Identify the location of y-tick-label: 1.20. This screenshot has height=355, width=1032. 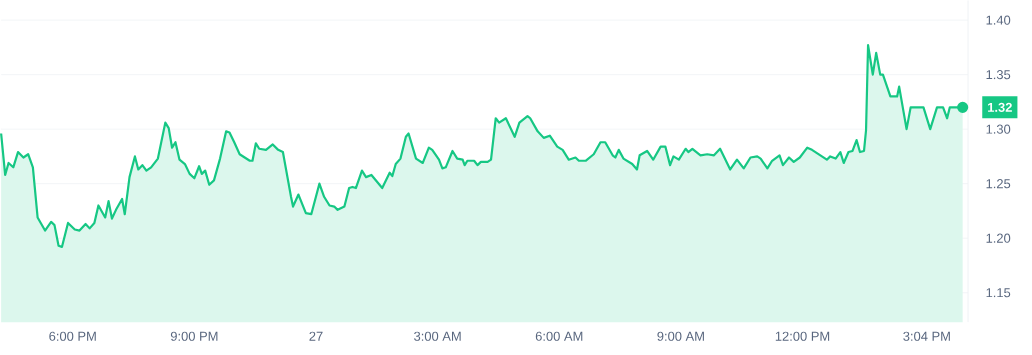
(998, 238).